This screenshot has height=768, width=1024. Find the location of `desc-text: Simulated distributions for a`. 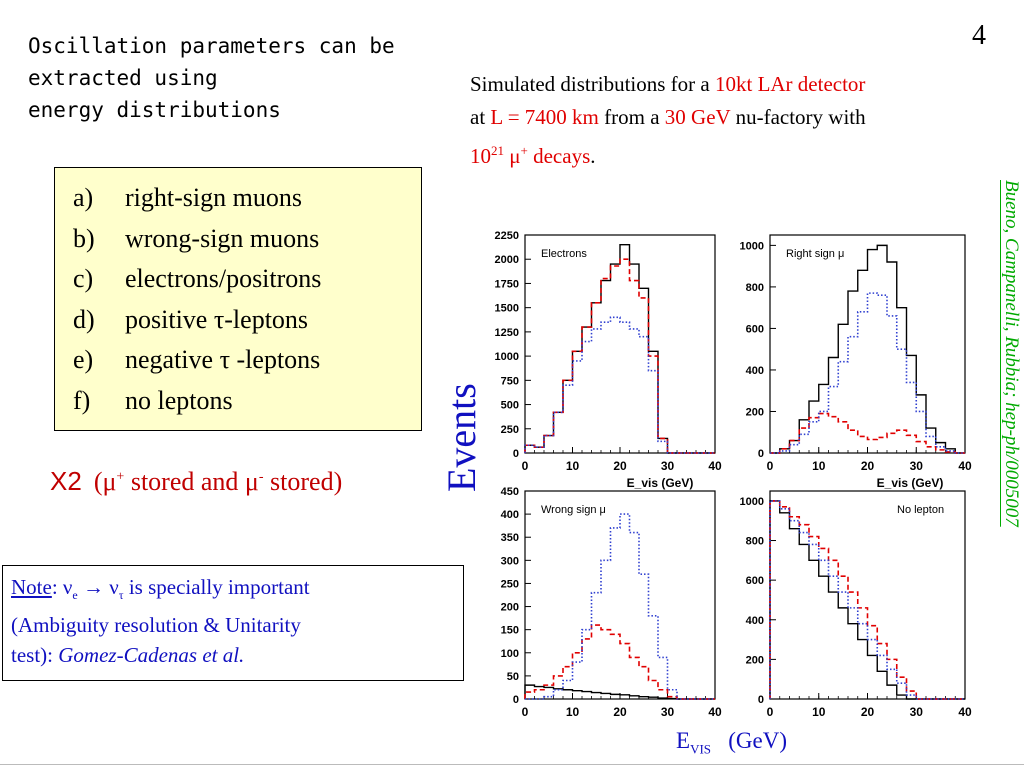

desc-text: Simulated distributions for a is located at coordinates (592, 84).